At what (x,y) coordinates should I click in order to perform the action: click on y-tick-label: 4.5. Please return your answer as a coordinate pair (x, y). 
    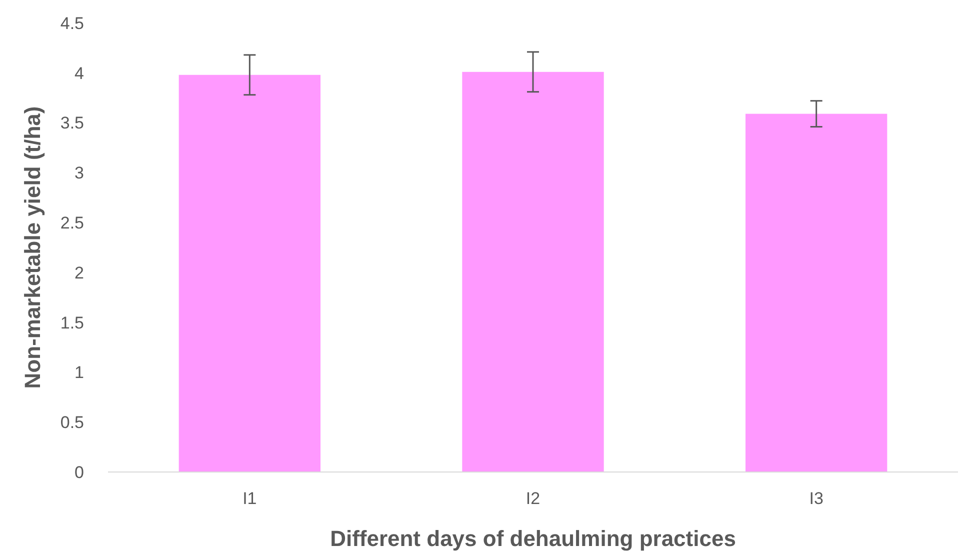
    Looking at the image, I should click on (72, 23).